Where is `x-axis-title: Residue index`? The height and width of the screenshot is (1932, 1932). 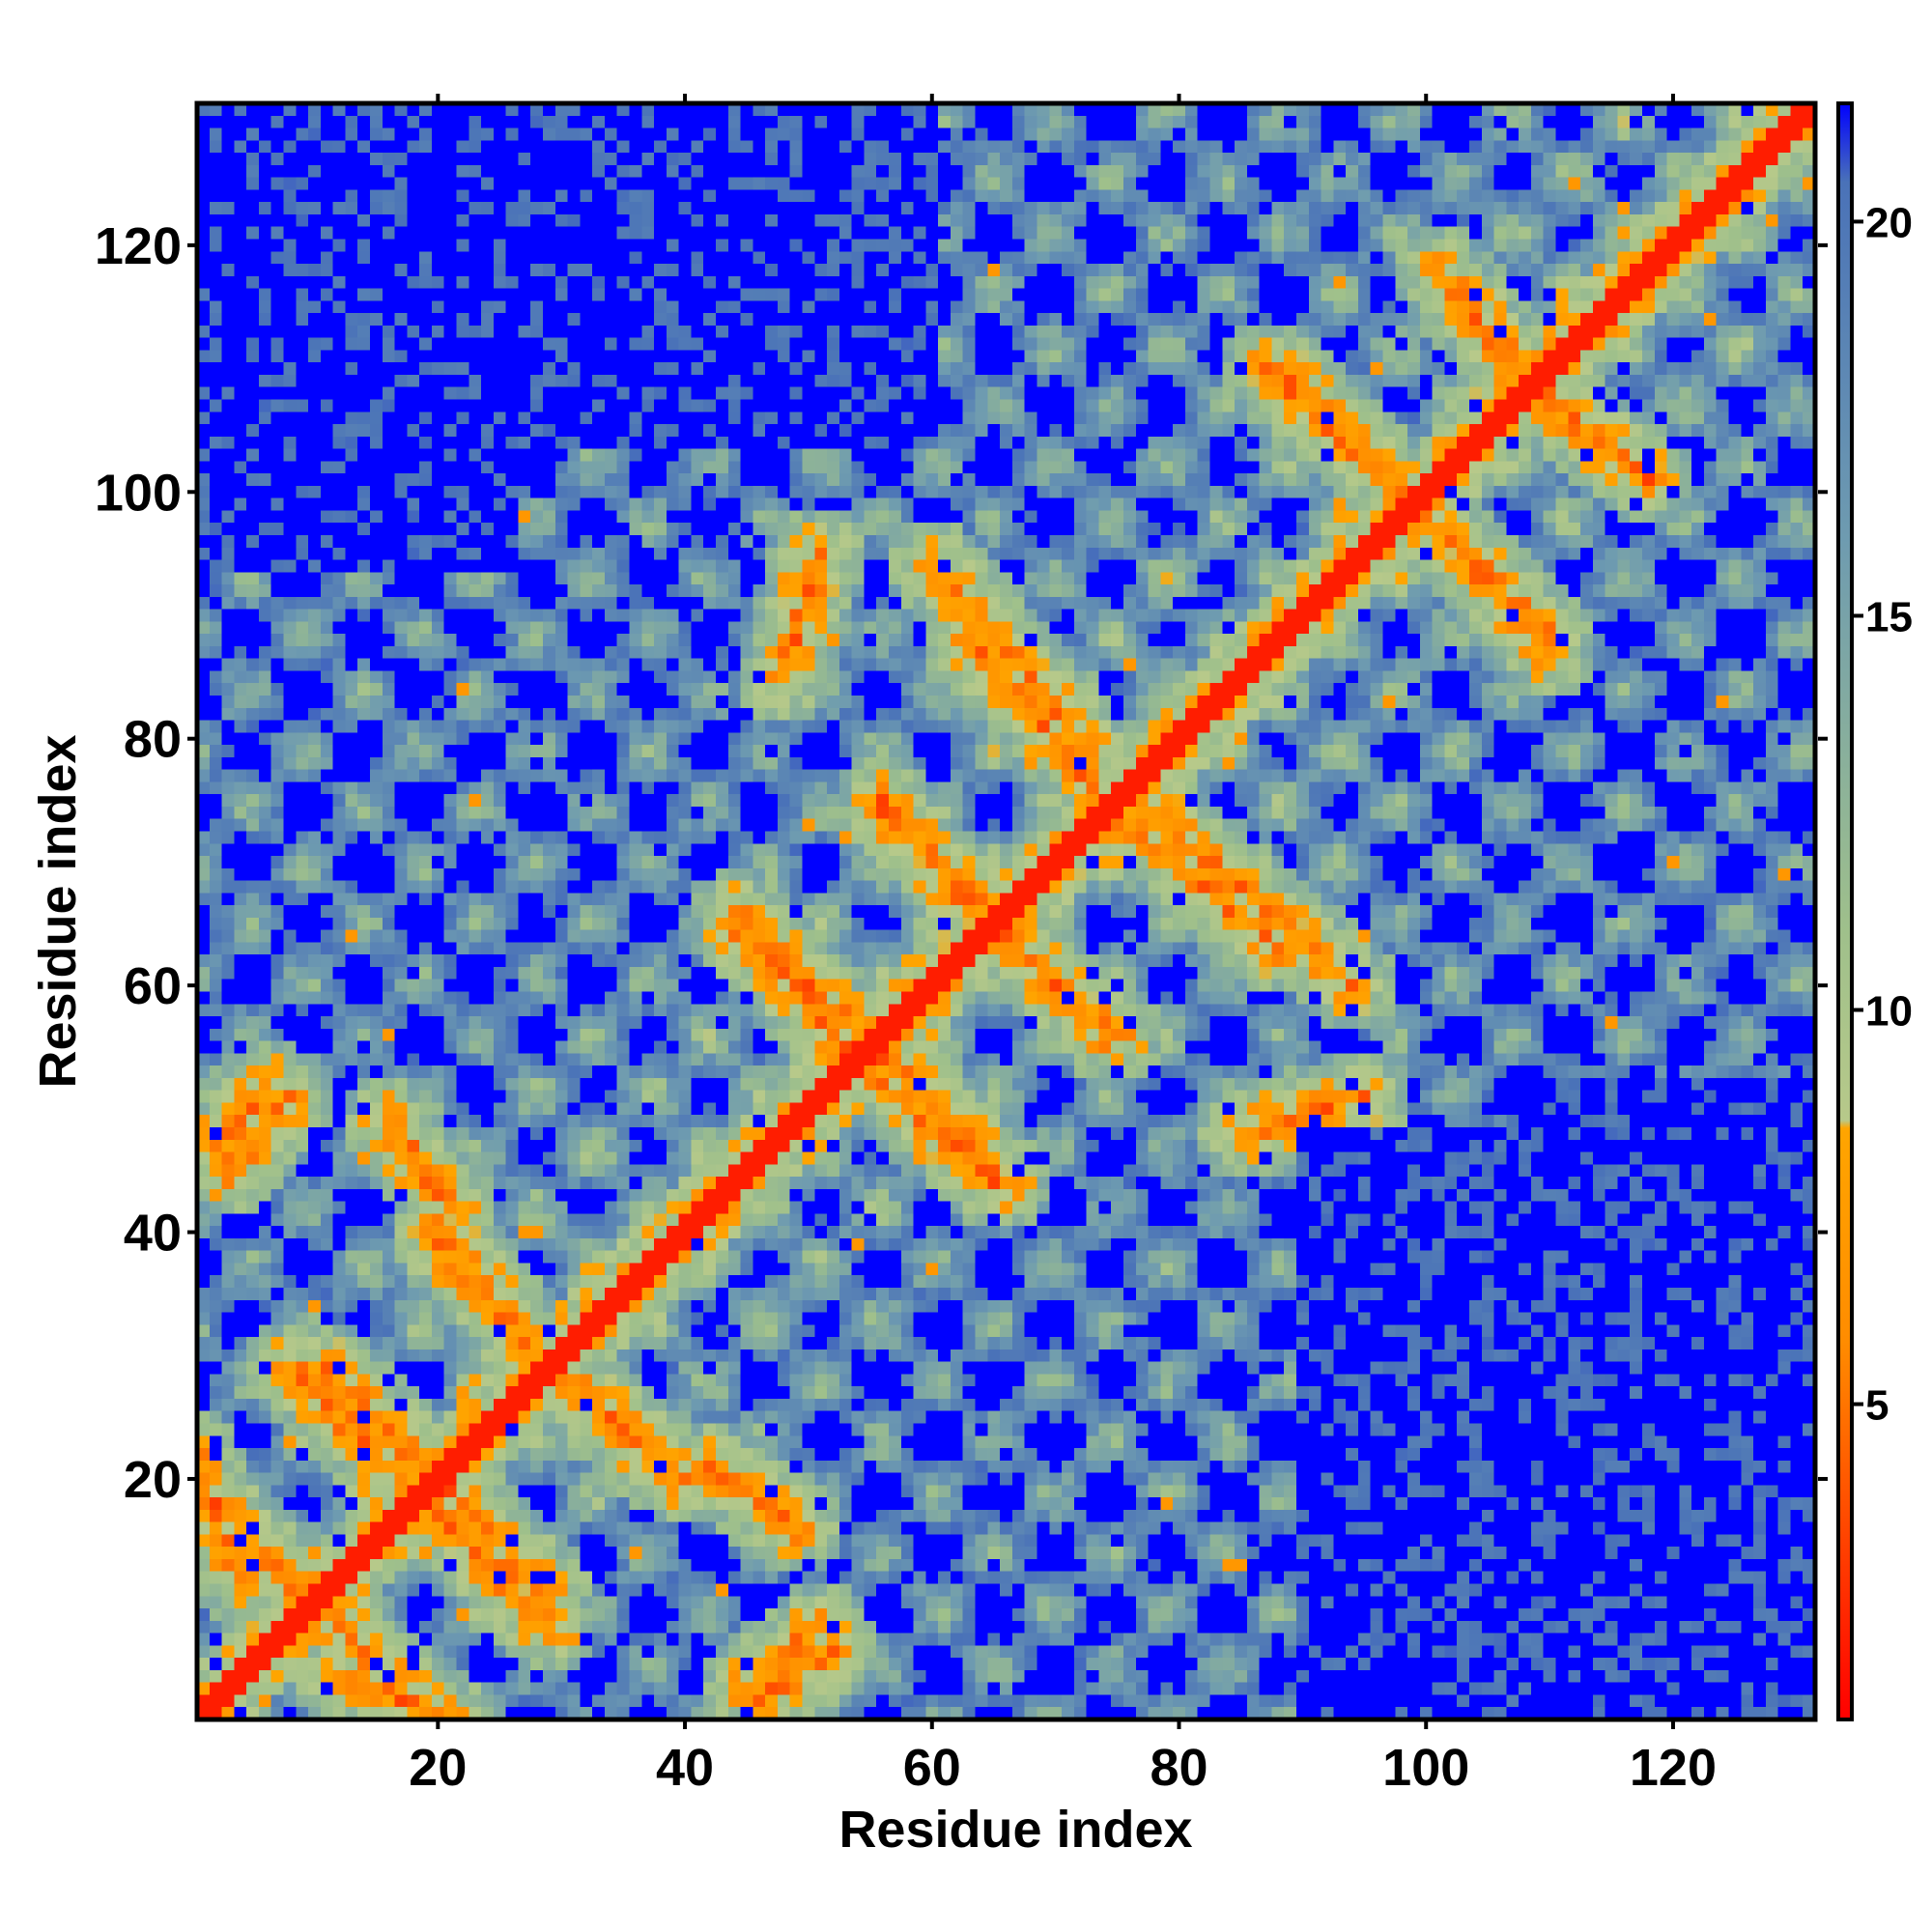
x-axis-title: Residue index is located at coordinates (1015, 1830).